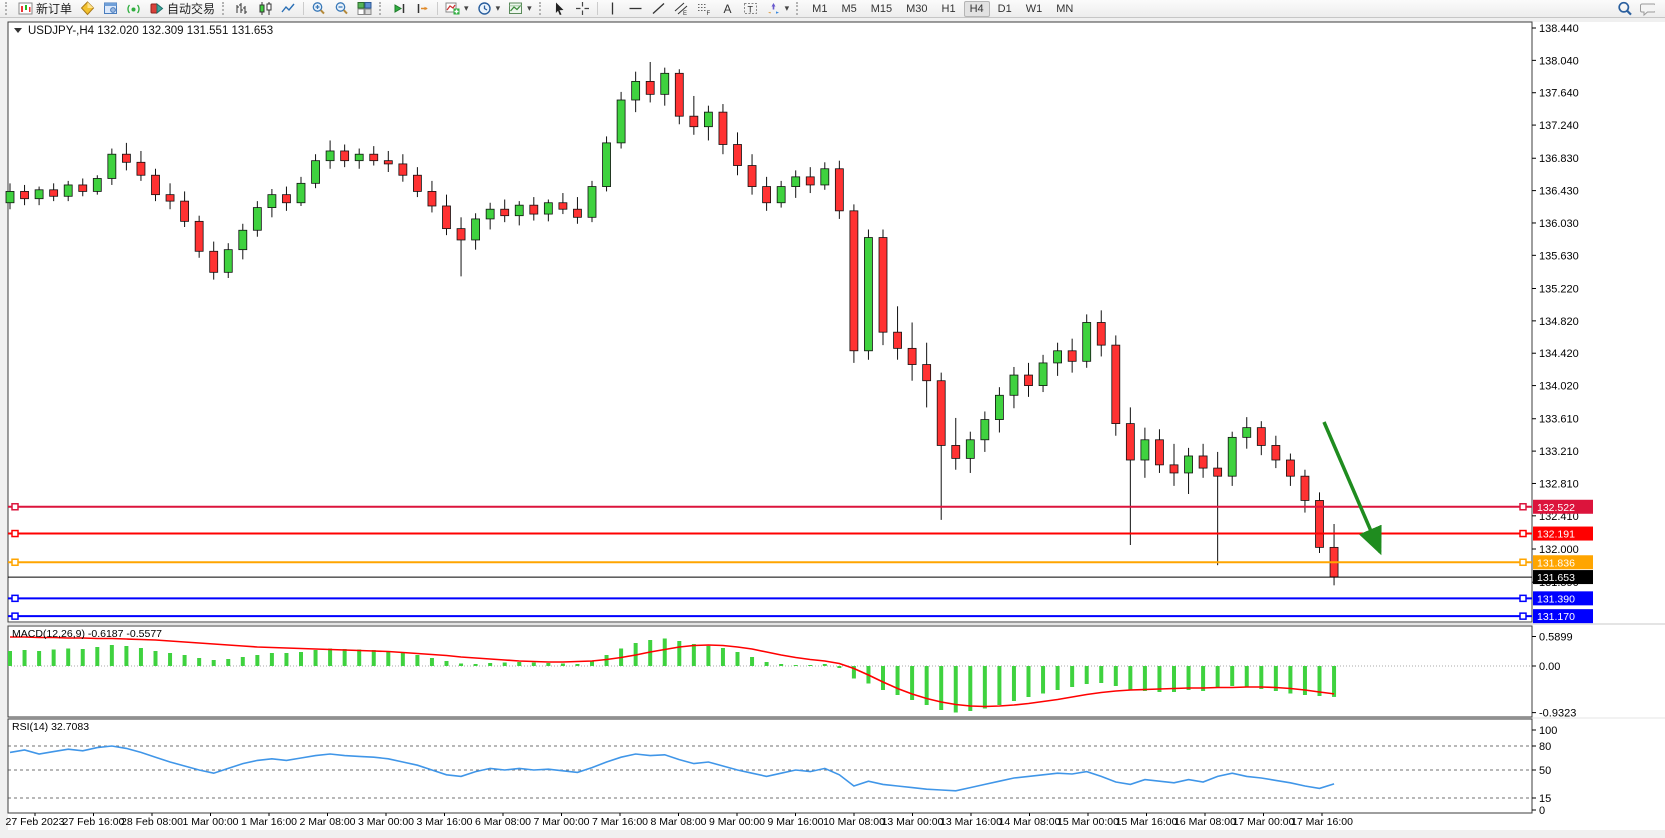 Image resolution: width=1665 pixels, height=838 pixels. I want to click on market-depth-button, so click(87, 9).